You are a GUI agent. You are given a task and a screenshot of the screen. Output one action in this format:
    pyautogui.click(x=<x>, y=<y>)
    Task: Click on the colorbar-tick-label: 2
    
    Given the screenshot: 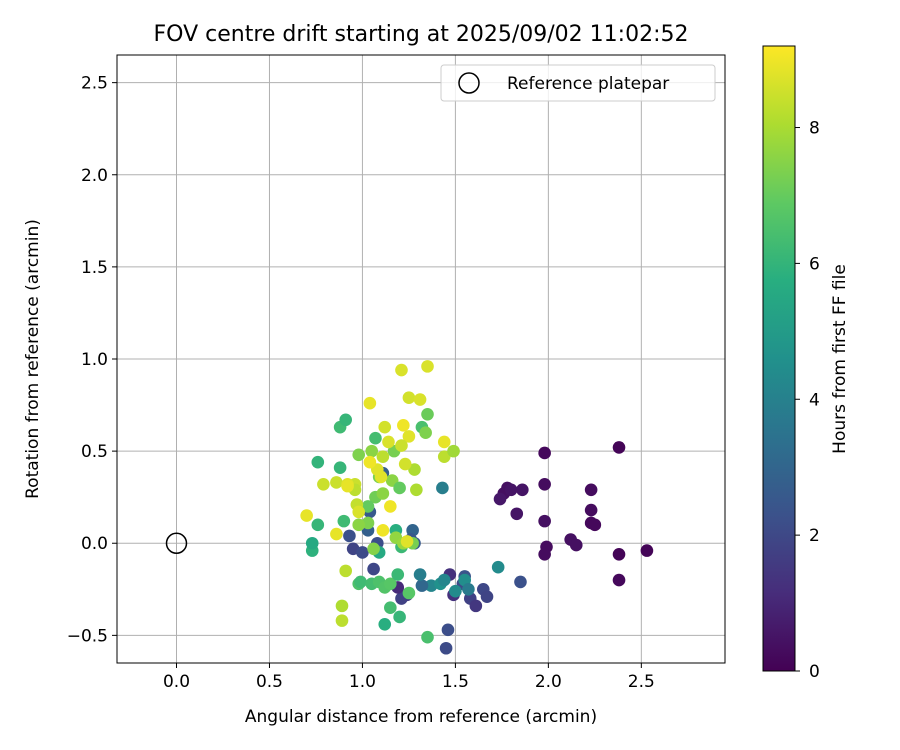 What is the action you would take?
    pyautogui.click(x=814, y=536)
    